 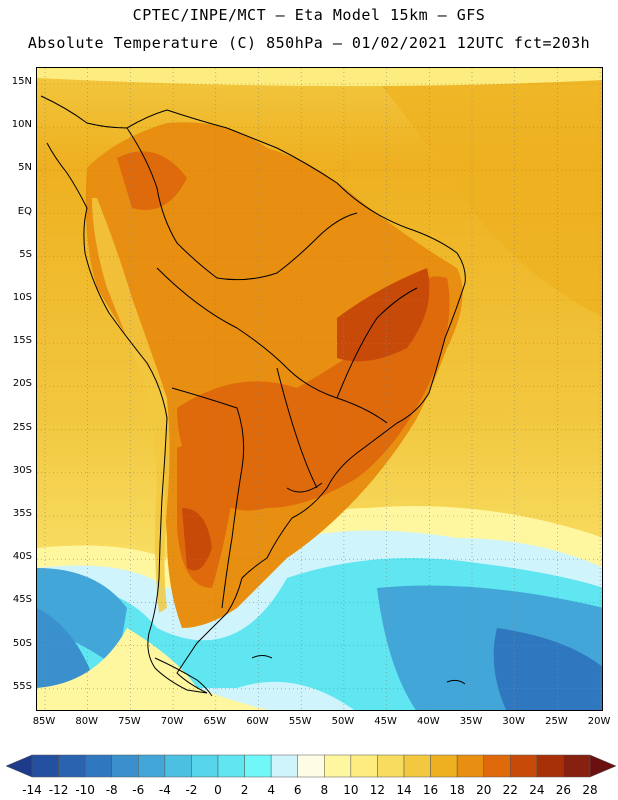 What do you see at coordinates (22, 557) in the screenshot?
I see `lat-label: 40S` at bounding box center [22, 557].